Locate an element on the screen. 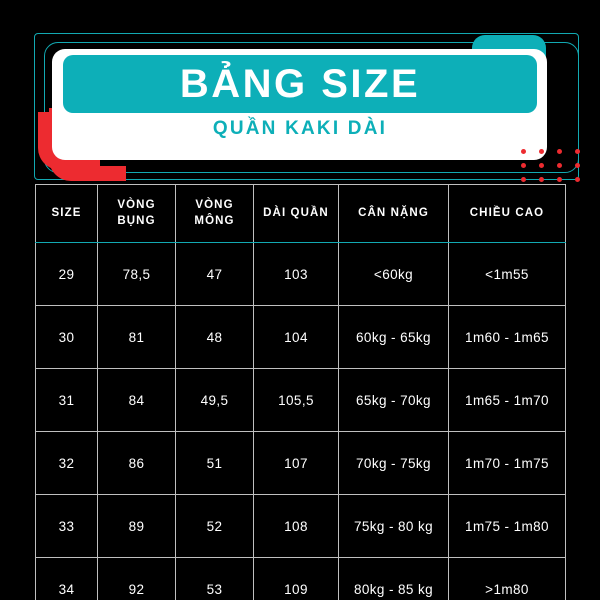 The width and height of the screenshot is (600, 600). cell-vong-mong: 51 is located at coordinates (214, 463).